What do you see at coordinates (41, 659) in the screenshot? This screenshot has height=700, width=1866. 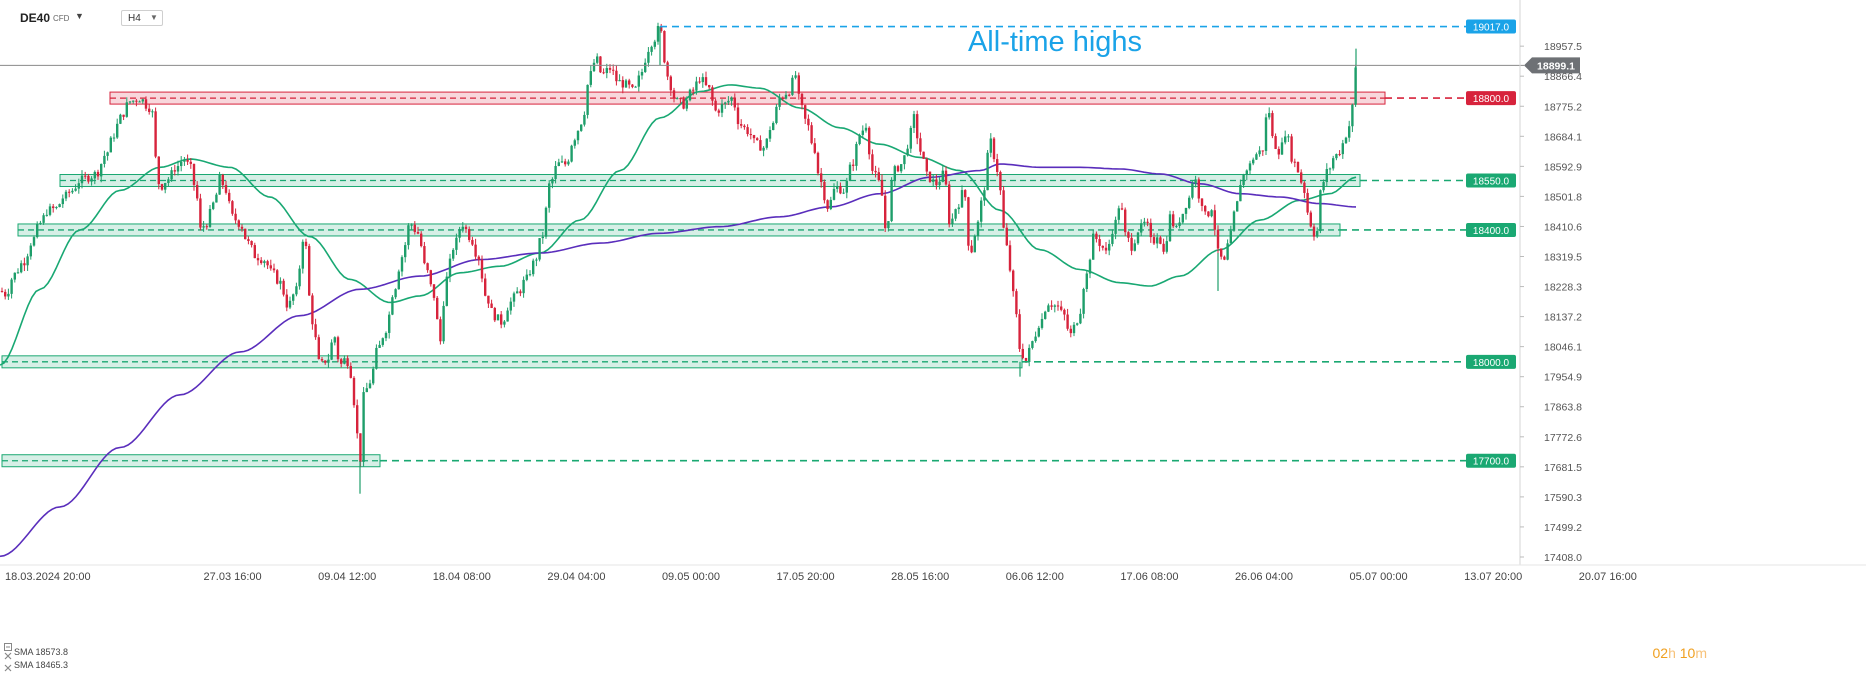 I see `sma-legend: SMA 18573.8 SMA 18465.3` at bounding box center [41, 659].